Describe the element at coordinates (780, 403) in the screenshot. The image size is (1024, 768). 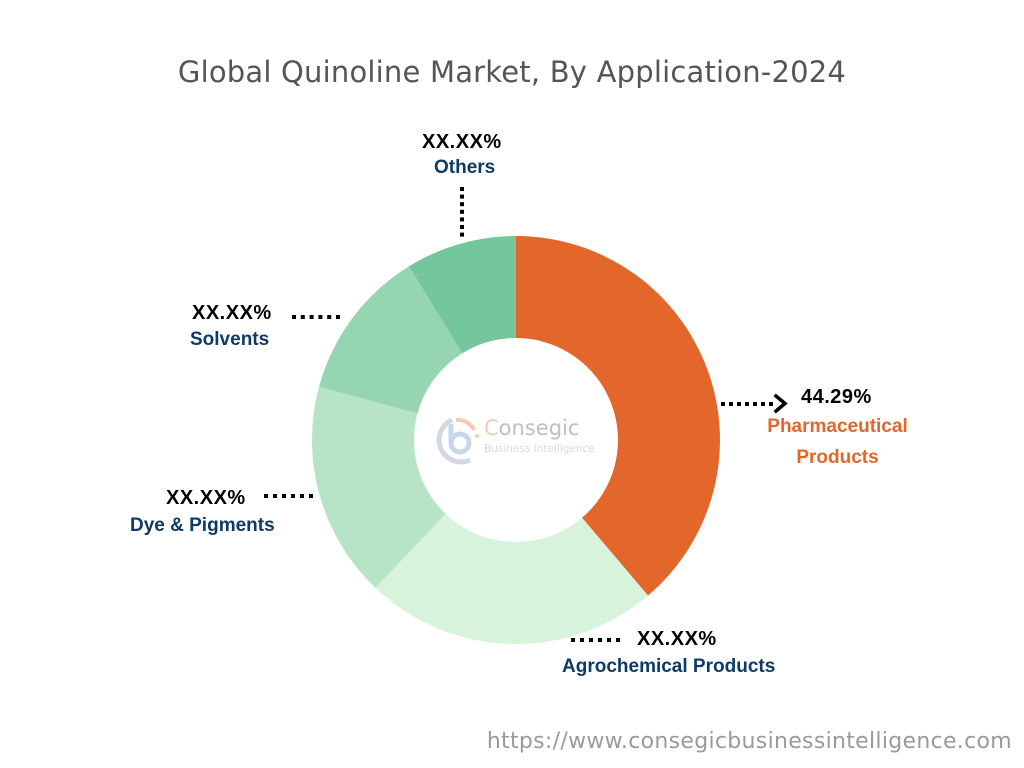
I see `pharma-arrow-icon` at that location.